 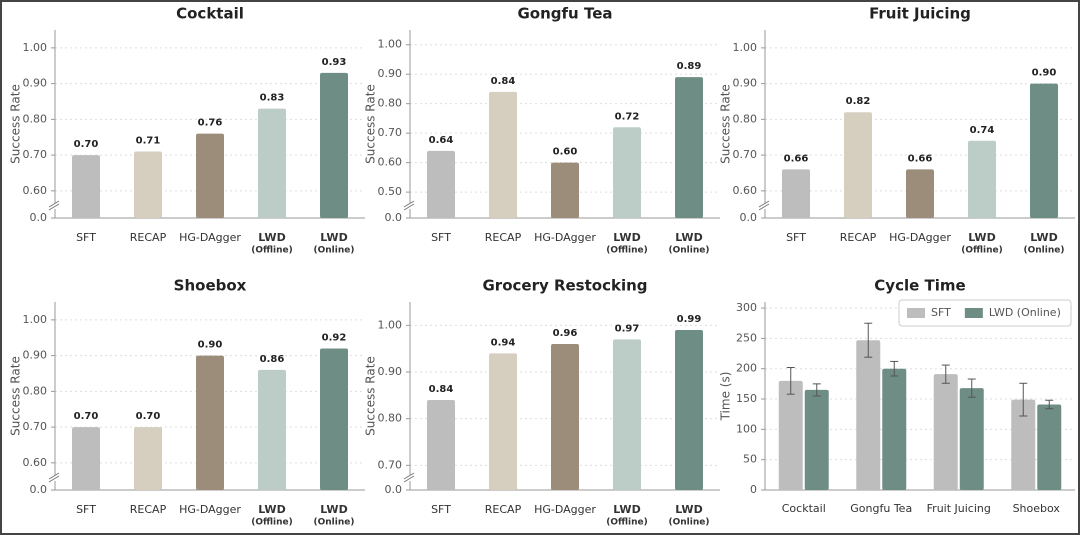 What do you see at coordinates (746, 337) in the screenshot?
I see `y-tick-label: 250` at bounding box center [746, 337].